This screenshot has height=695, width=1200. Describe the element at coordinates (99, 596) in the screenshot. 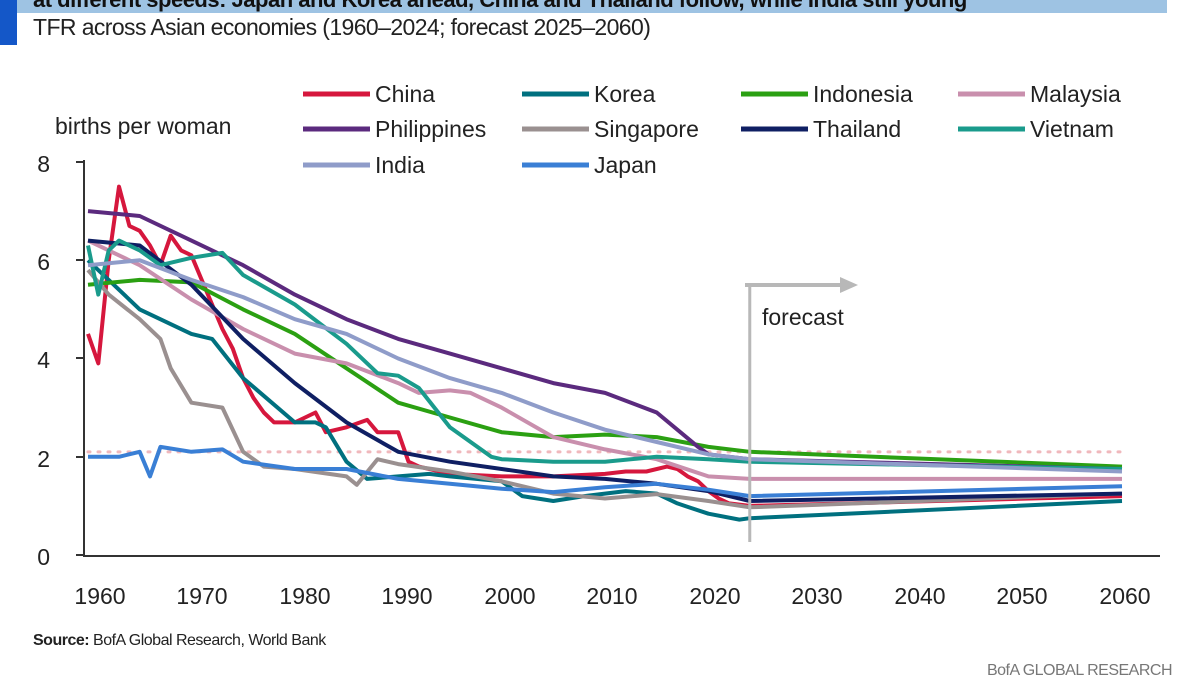

I see `x-tick-label: 1960` at that location.